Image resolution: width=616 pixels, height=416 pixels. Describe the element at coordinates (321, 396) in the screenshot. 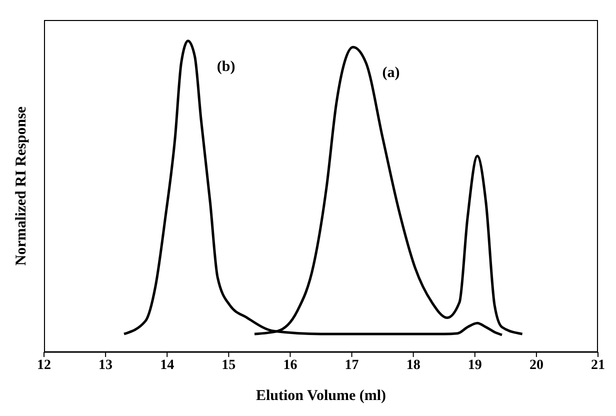

I see `x-axis-title: Elution Volume (ml)` at that location.